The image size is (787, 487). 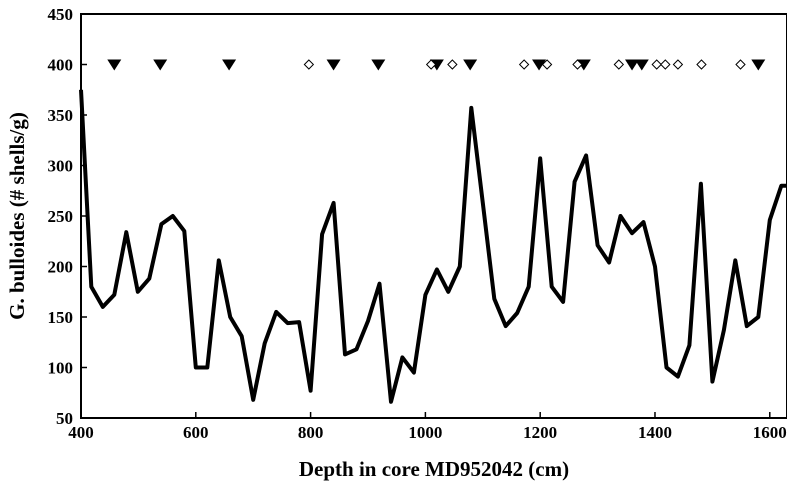 I want to click on x-tick-label: 400, so click(x=81, y=432).